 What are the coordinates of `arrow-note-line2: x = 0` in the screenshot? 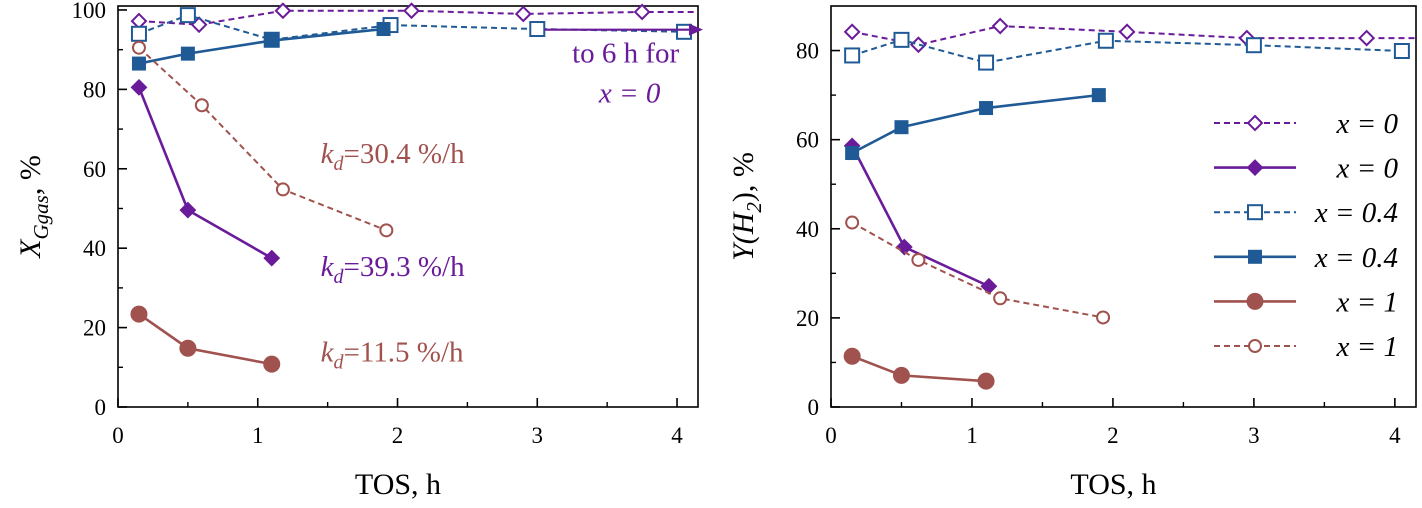 It's located at (629, 94).